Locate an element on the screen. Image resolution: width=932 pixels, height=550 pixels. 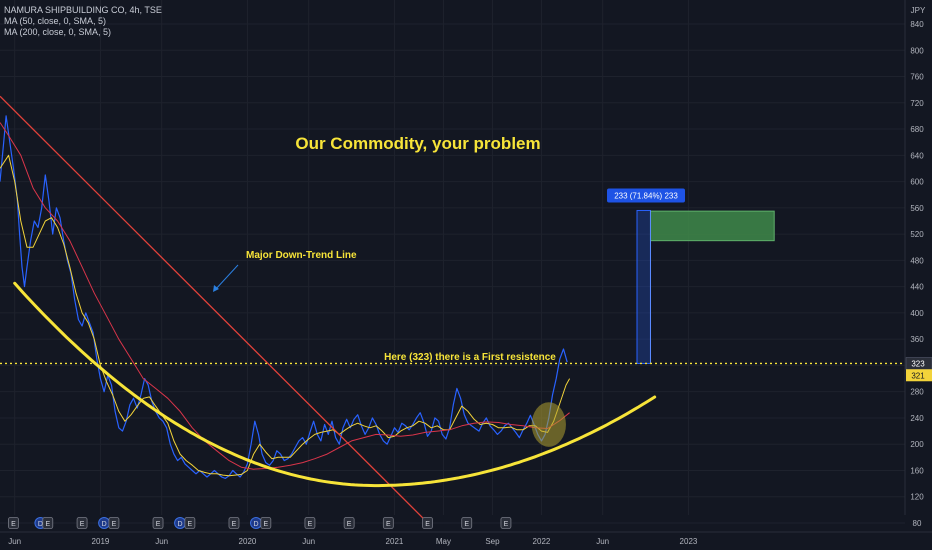
price-tick-label: 520 is located at coordinates (917, 234).